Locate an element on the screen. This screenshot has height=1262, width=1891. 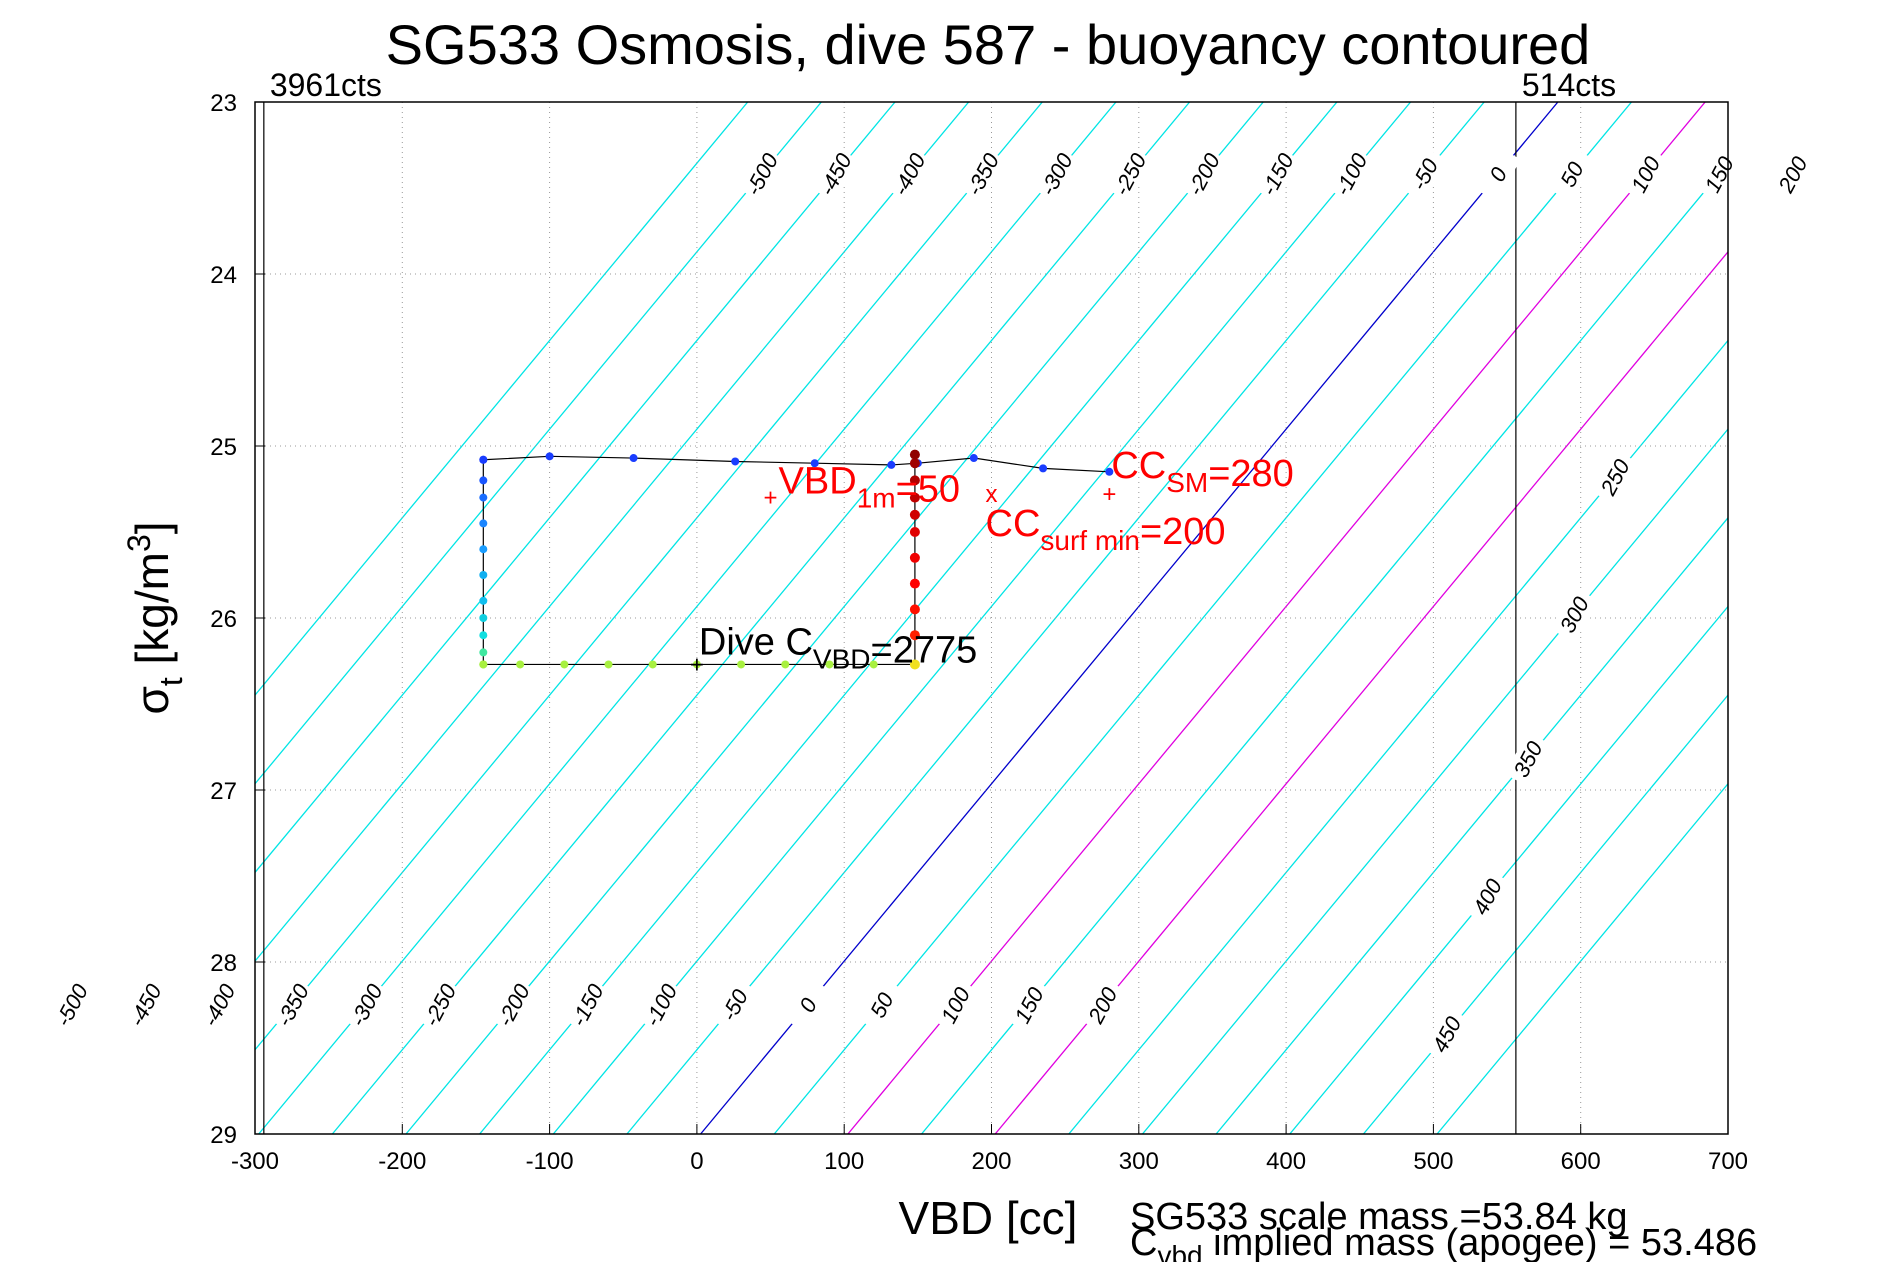
plus-marker: + is located at coordinates (771, 498).